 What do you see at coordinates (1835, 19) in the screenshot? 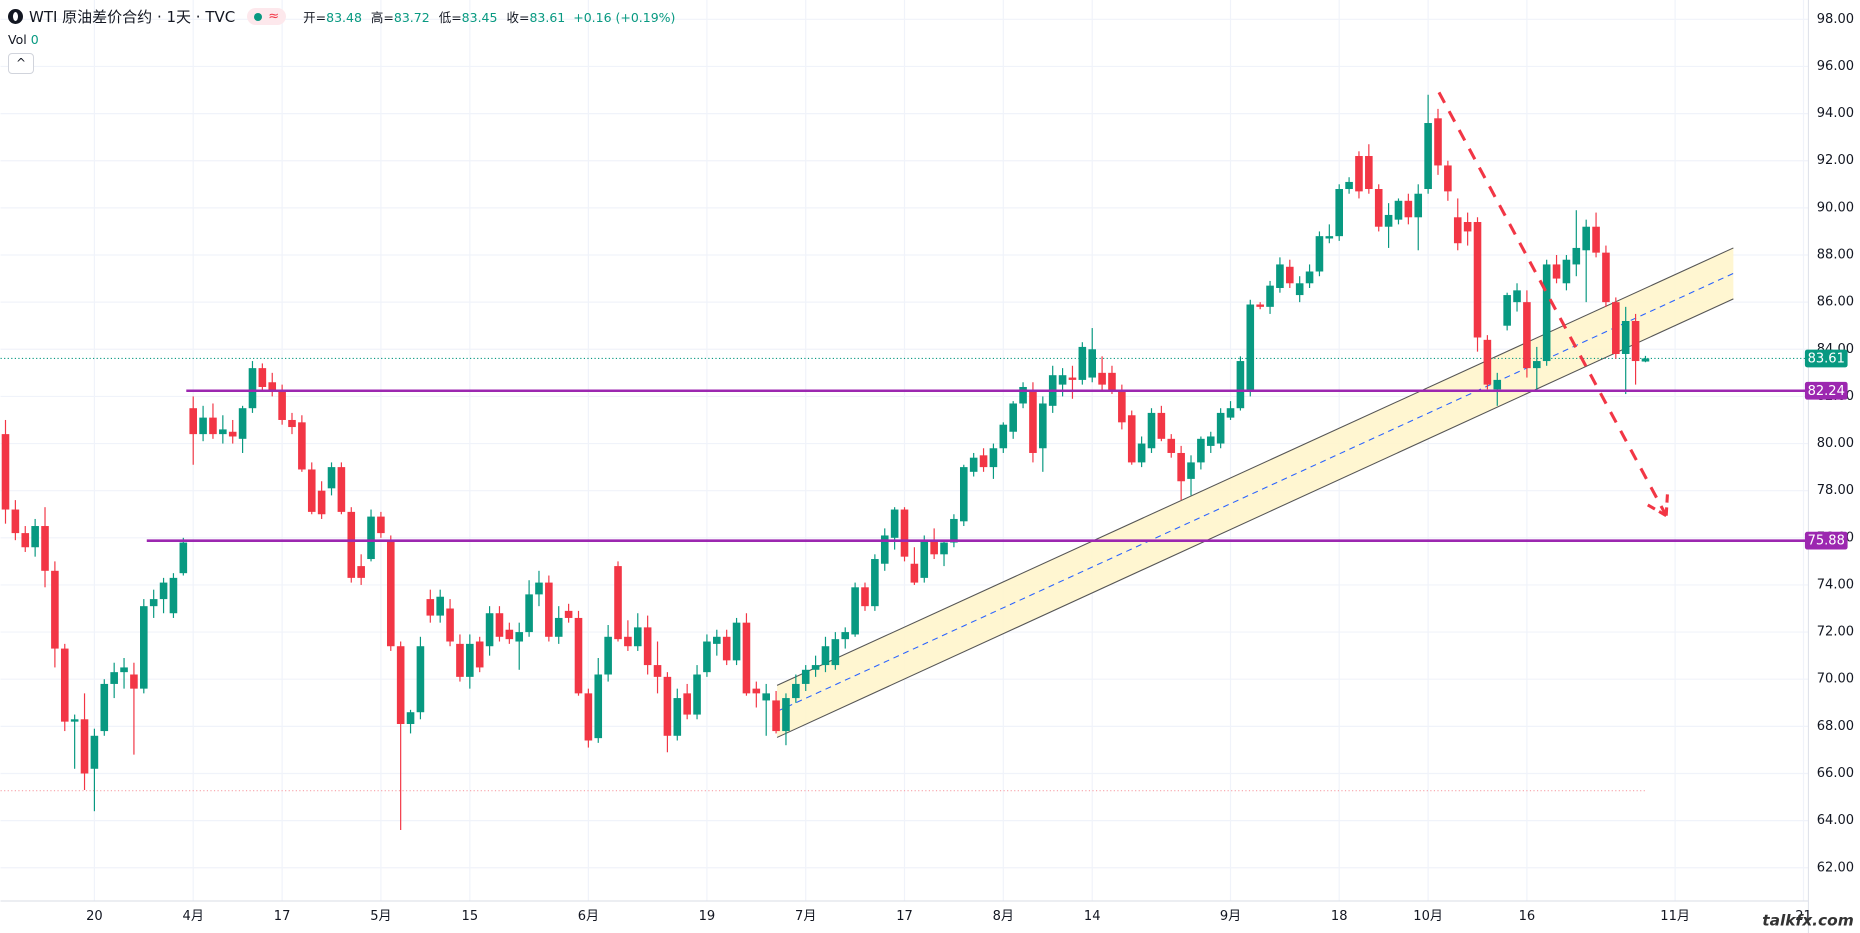
I see `y-tick-label: 98.00` at bounding box center [1835, 19].